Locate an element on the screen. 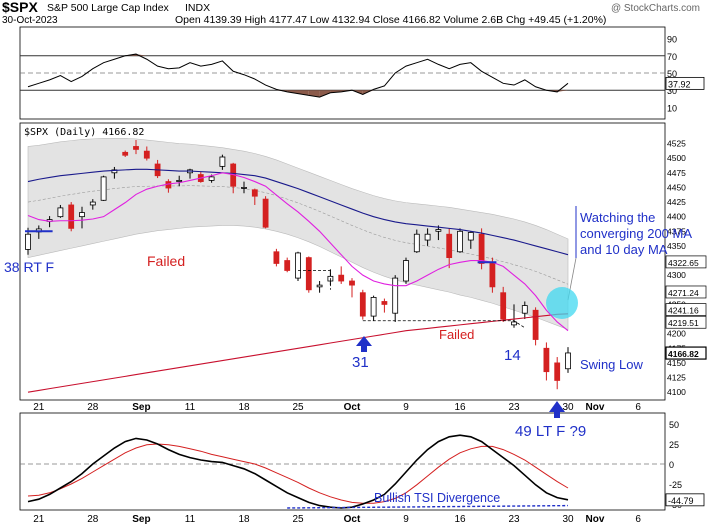 This screenshot has height=526, width=707. price-tick-label: 4300 is located at coordinates (676, 275).